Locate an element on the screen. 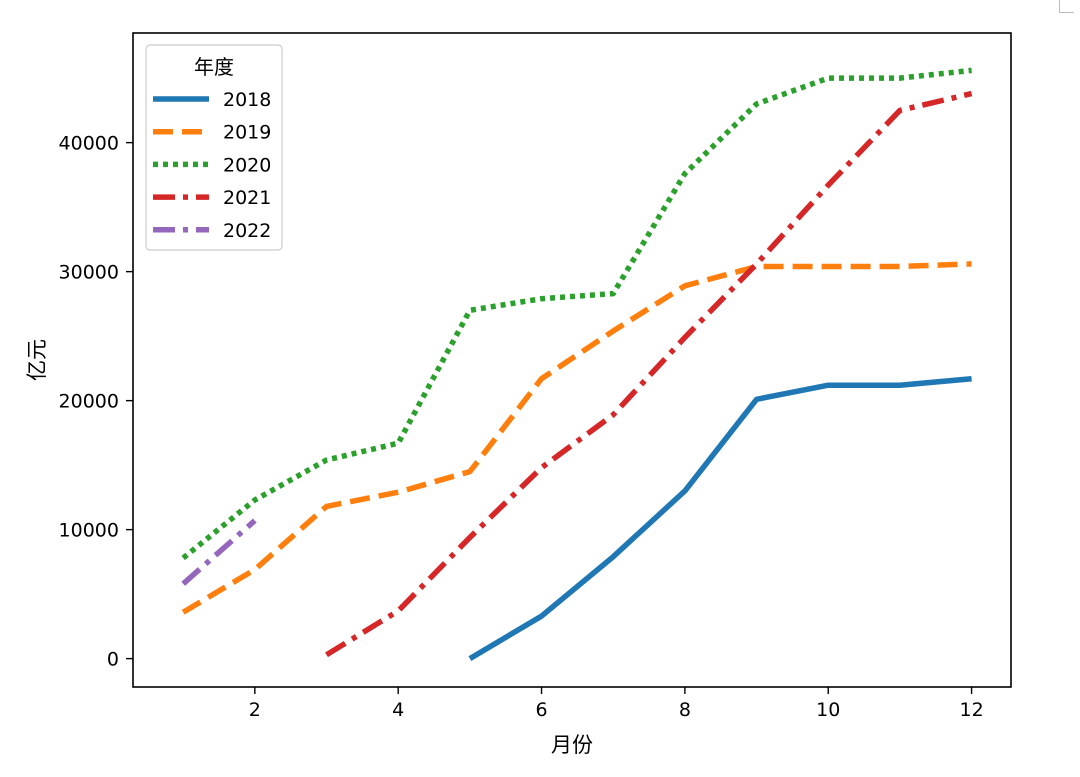 The image size is (1080, 777). y-axis-ticks: 0 10000 20000 30000 40000 is located at coordinates (96, 402).